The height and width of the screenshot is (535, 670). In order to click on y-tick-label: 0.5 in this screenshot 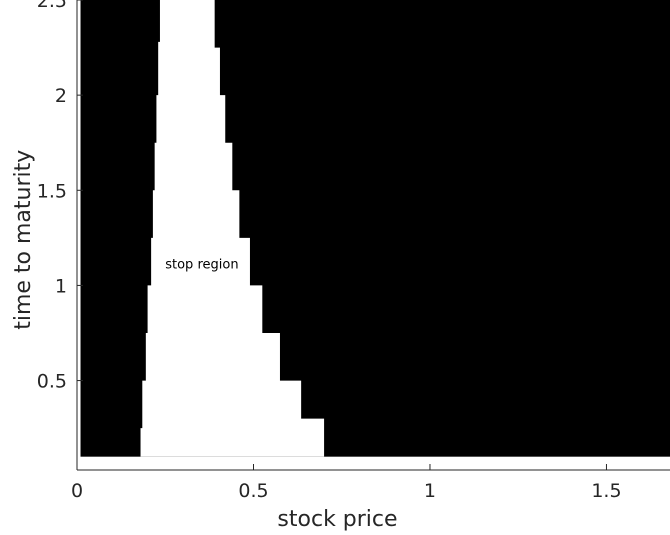, I will do `click(52, 382)`.